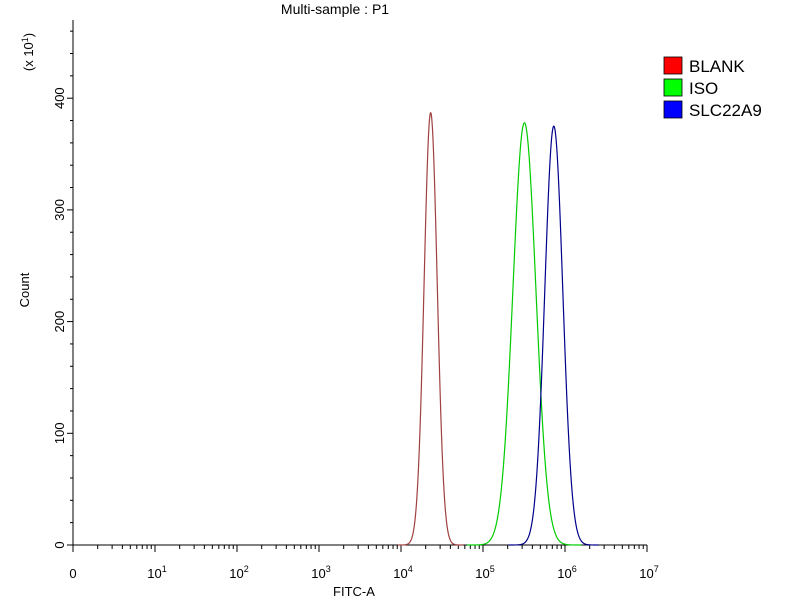 The height and width of the screenshot is (600, 800). I want to click on x-tick-label: 10¹, so click(156, 572).